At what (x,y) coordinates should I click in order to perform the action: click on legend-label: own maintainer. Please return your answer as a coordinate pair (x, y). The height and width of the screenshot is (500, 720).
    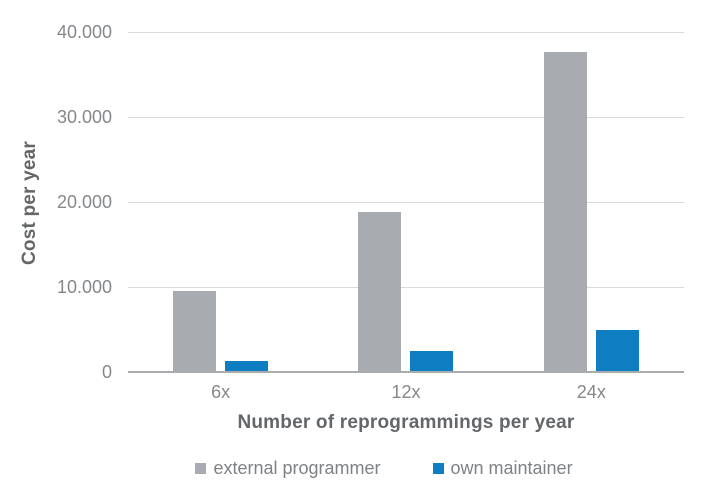
    Looking at the image, I should click on (511, 468).